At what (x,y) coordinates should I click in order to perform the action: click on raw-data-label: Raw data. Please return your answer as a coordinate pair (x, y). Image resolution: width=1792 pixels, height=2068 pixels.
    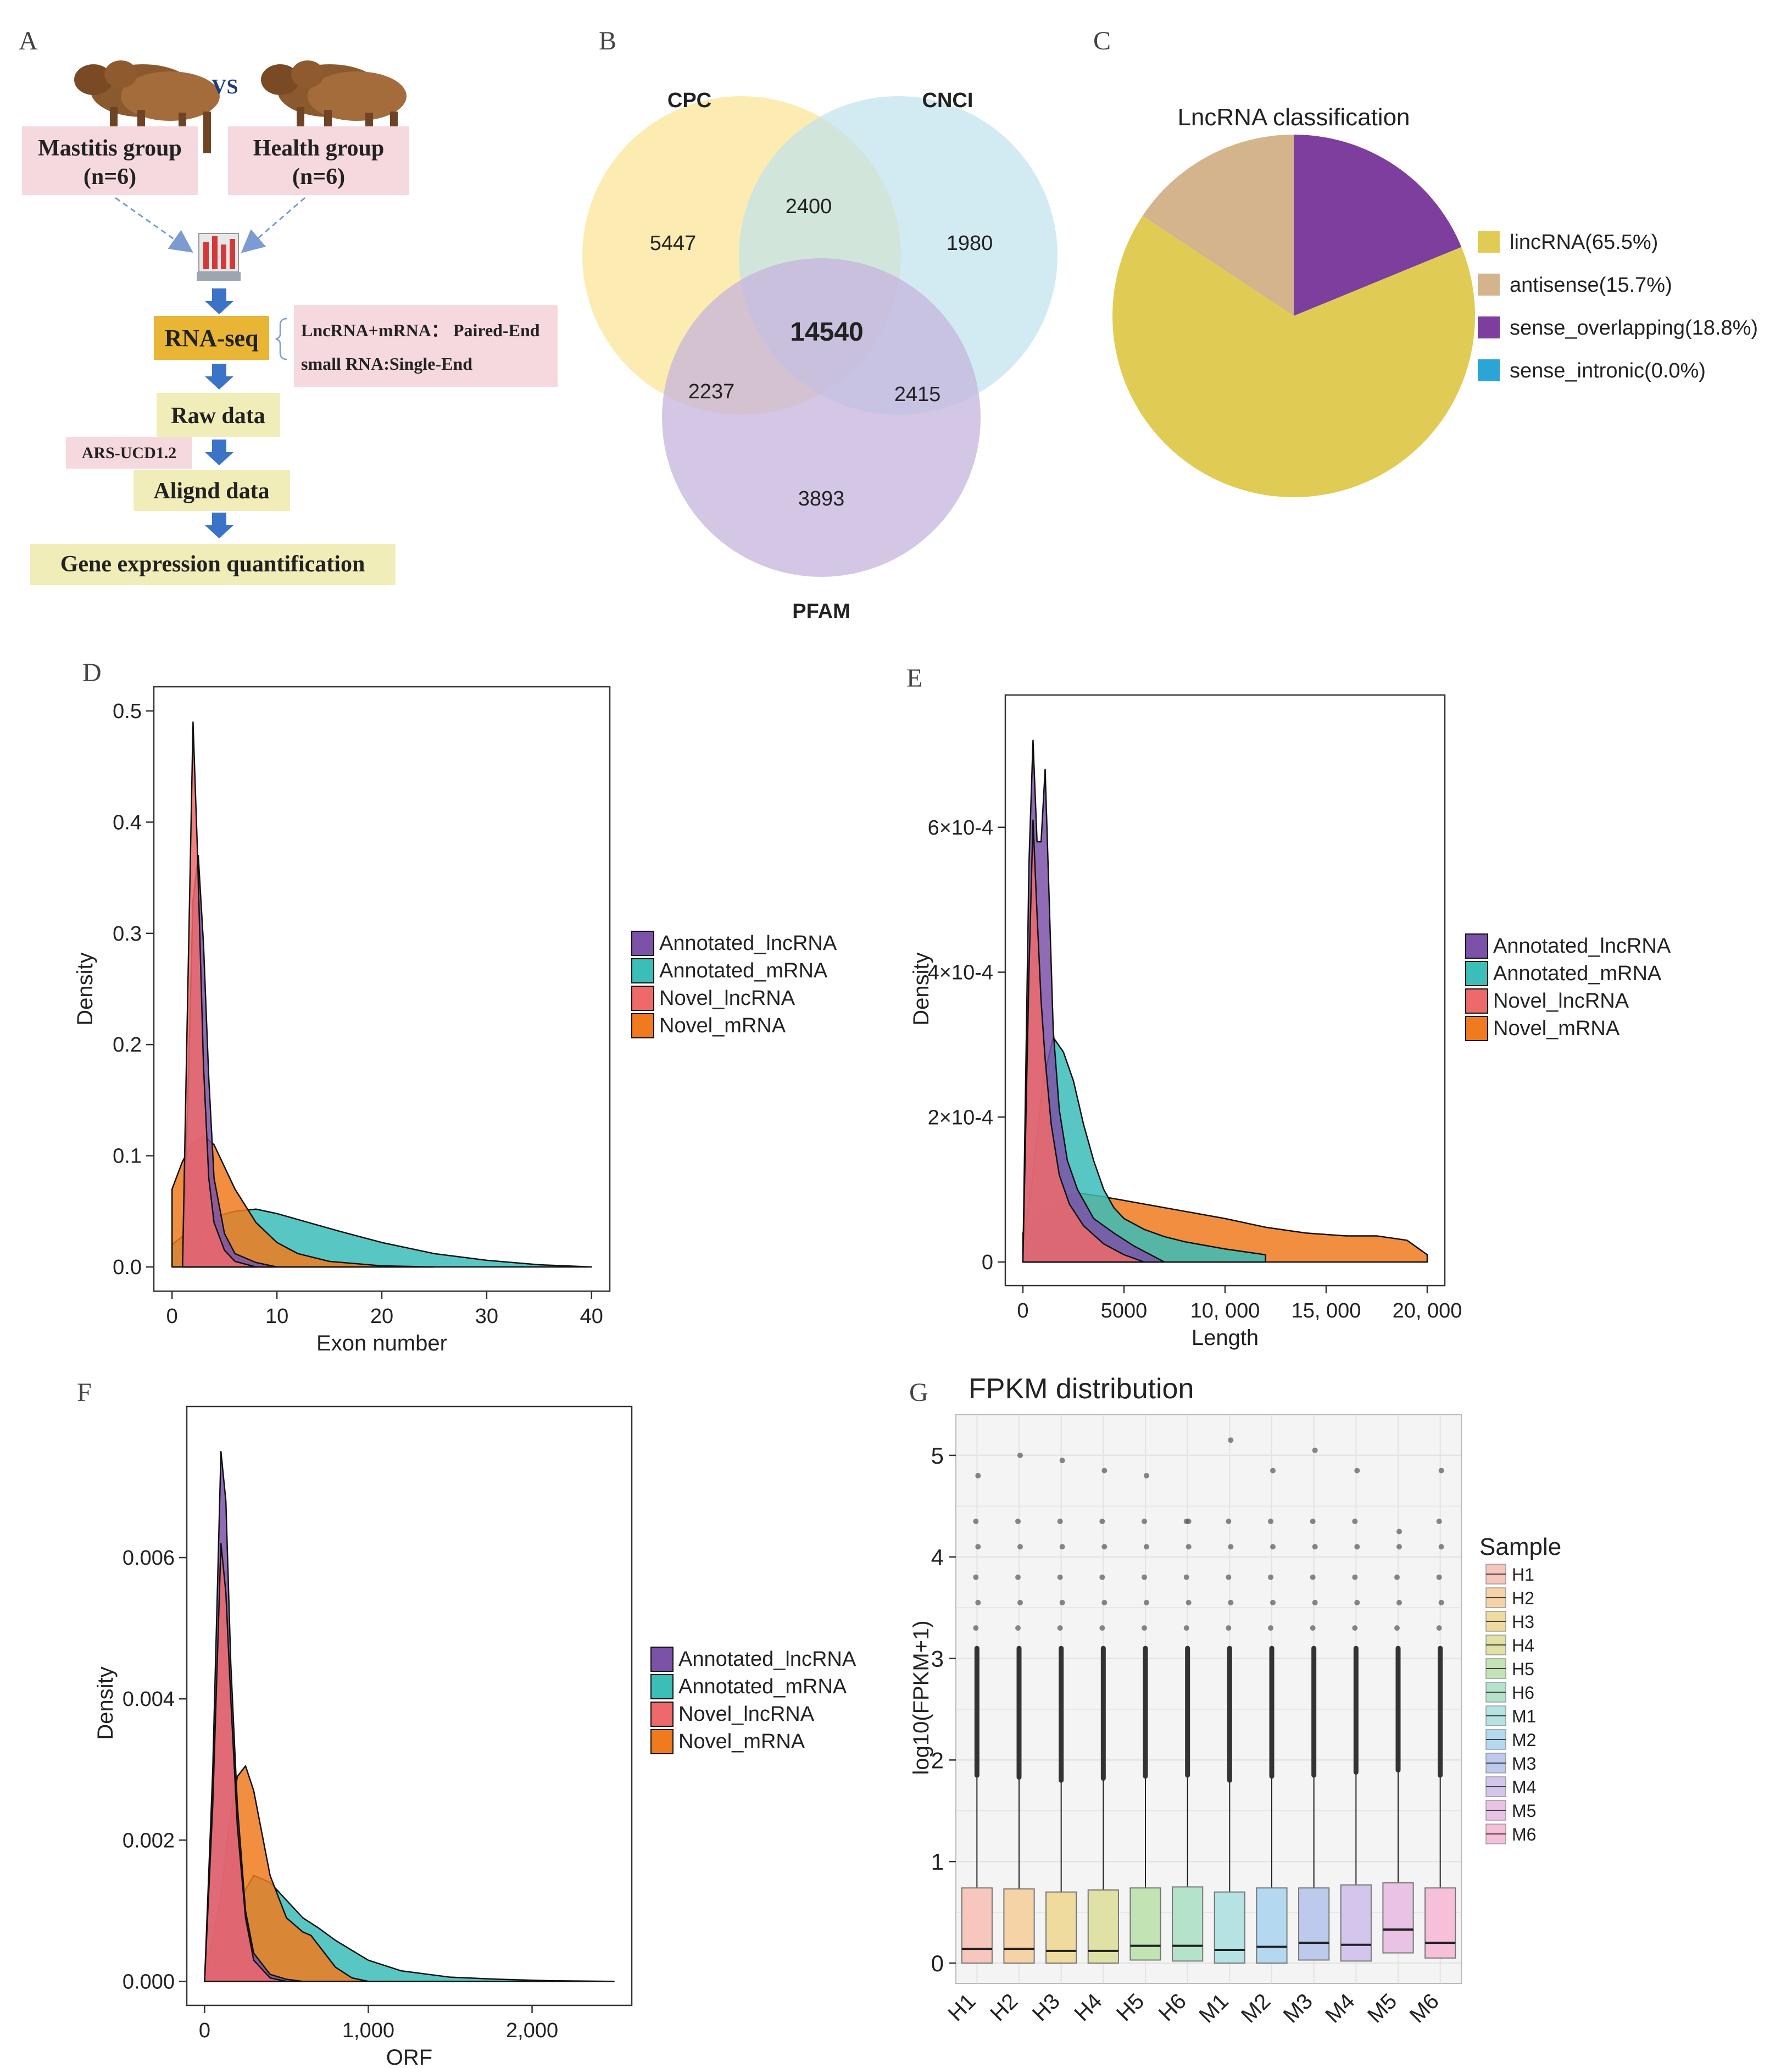
    Looking at the image, I should click on (218, 416).